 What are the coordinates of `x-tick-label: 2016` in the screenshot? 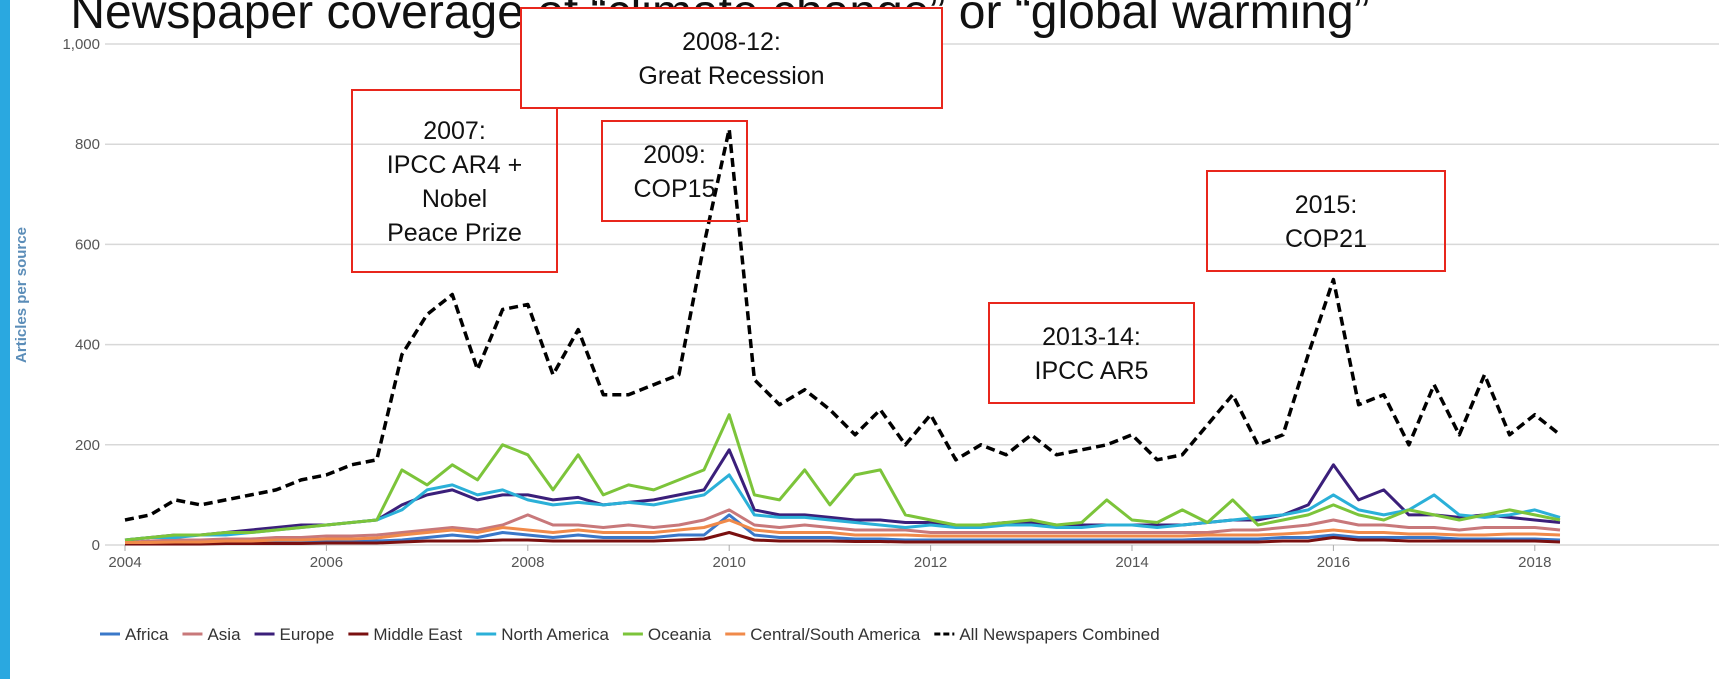 It's located at (1333, 562).